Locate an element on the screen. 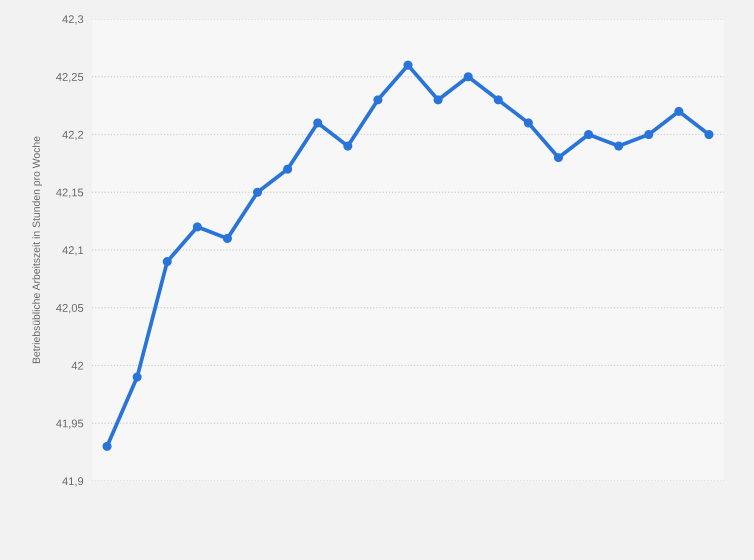 This screenshot has width=754, height=560. y-tick-label: 42,25 is located at coordinates (70, 77).